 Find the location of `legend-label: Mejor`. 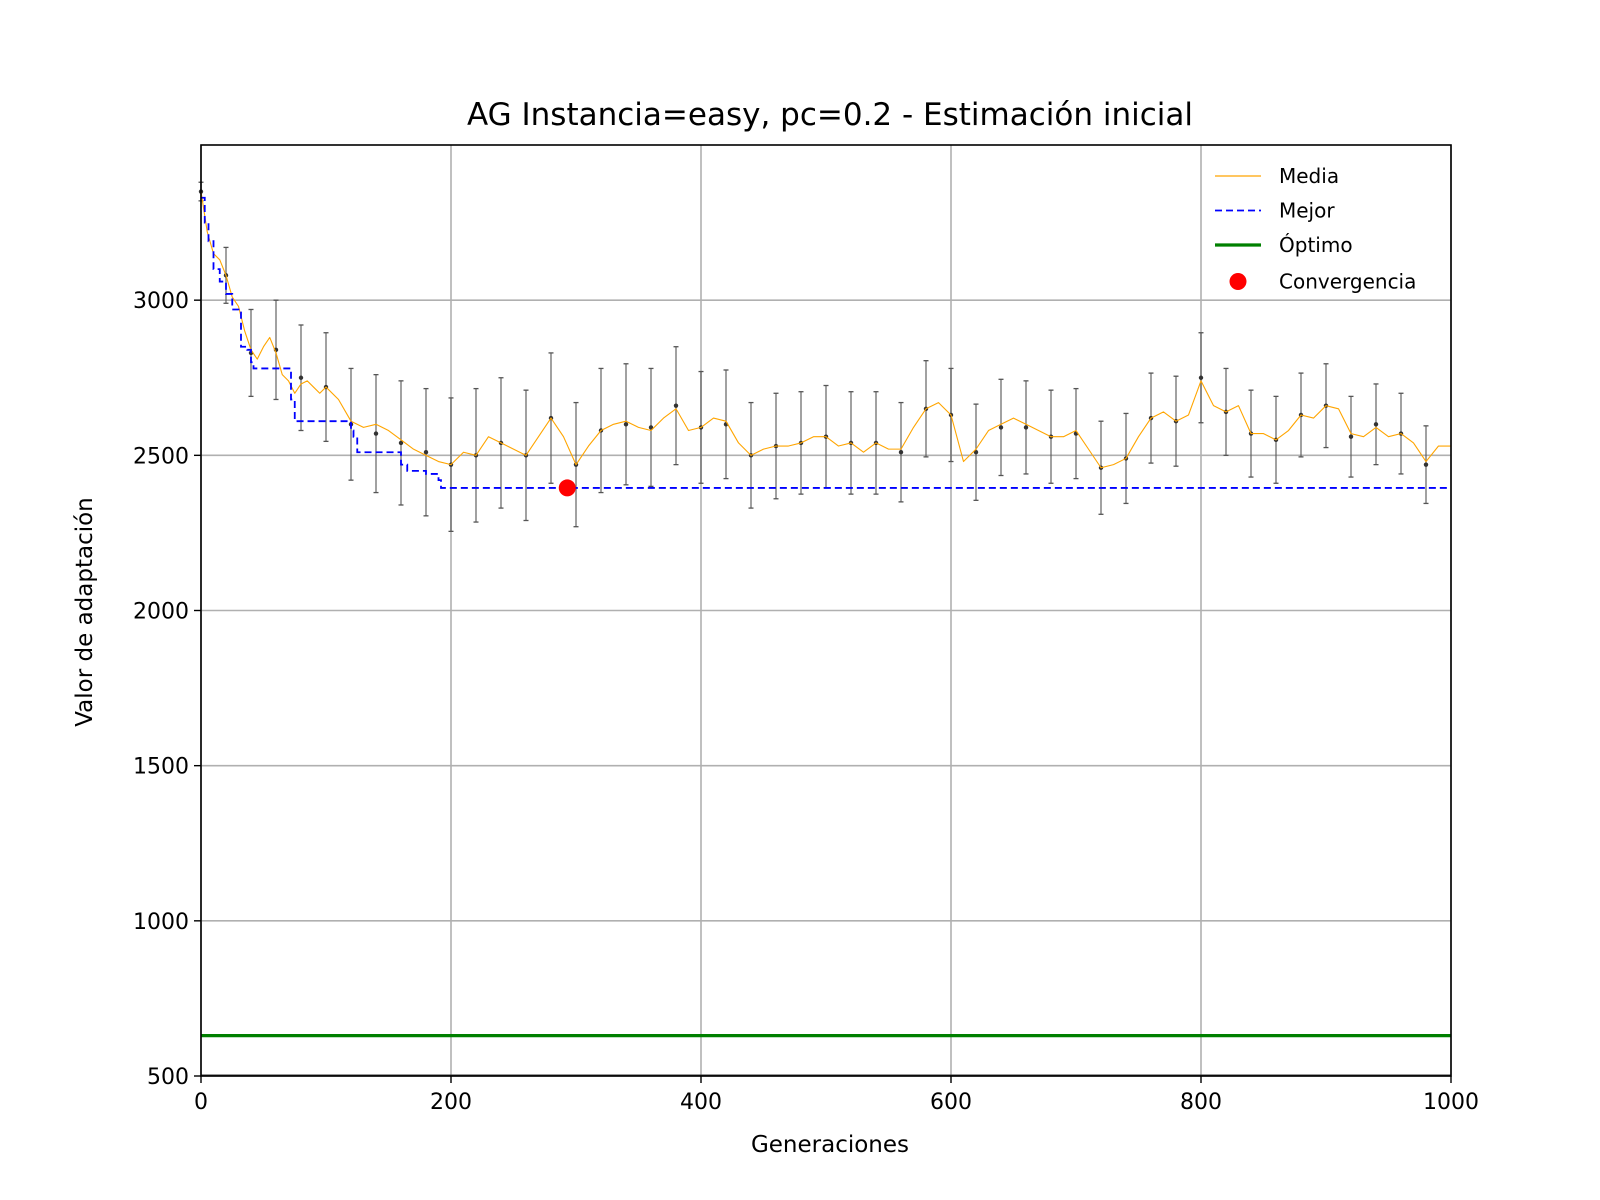

legend-label: Mejor is located at coordinates (1307, 211).